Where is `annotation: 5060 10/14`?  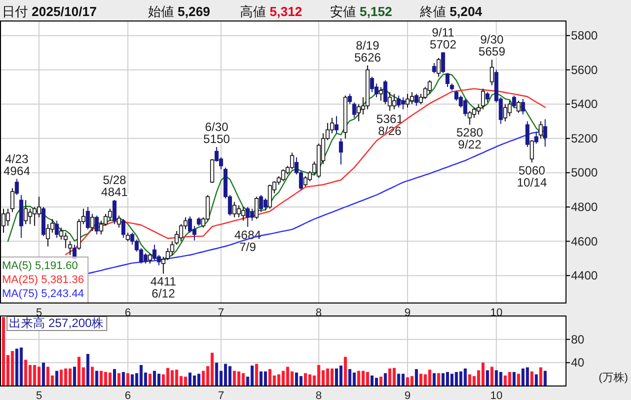 annotation: 5060 10/14 is located at coordinates (532, 176).